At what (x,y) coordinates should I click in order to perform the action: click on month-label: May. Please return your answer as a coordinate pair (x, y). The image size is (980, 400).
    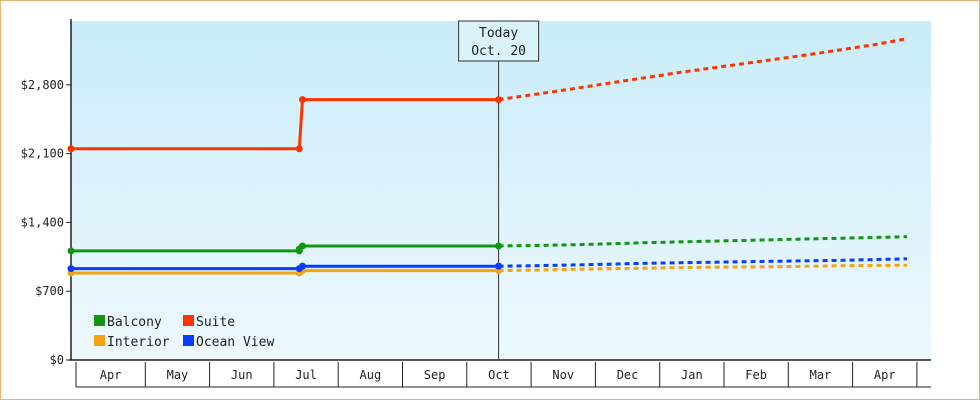
    Looking at the image, I should click on (178, 375).